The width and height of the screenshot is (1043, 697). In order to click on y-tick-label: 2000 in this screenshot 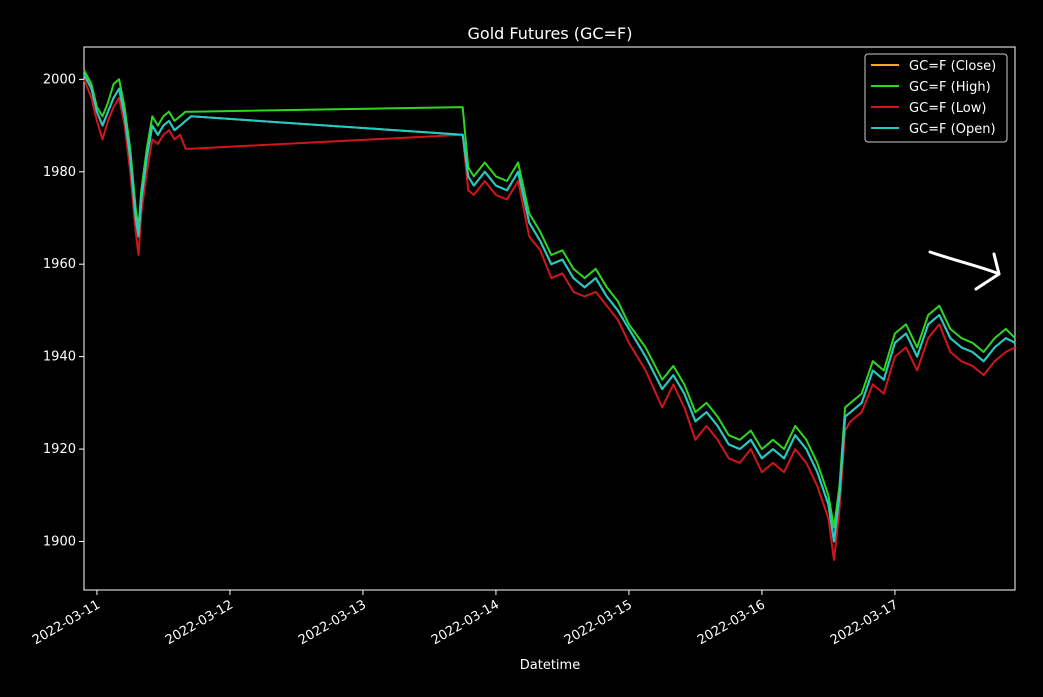, I will do `click(59, 79)`.